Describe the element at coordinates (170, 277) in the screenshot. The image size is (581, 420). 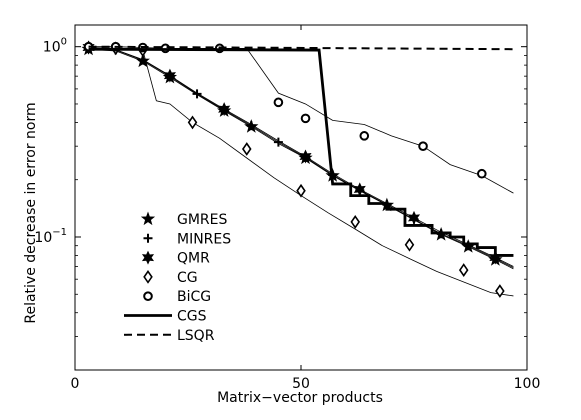
I see `legend-item-cg: CG` at that location.